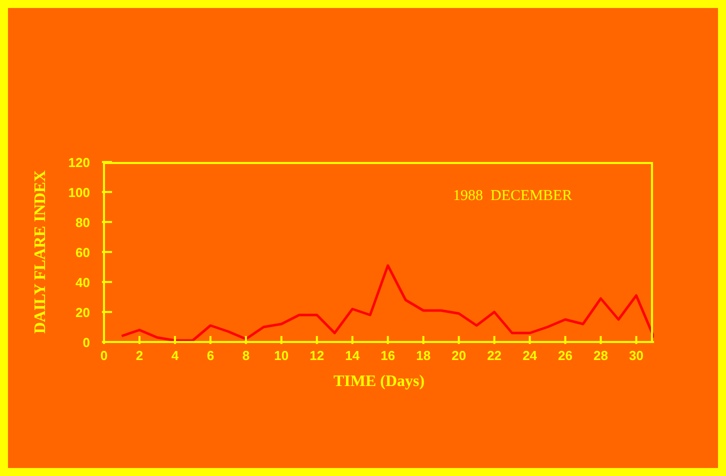 The image size is (726, 476). What do you see at coordinates (352, 355) in the screenshot?
I see `x-tick-label: 14` at bounding box center [352, 355].